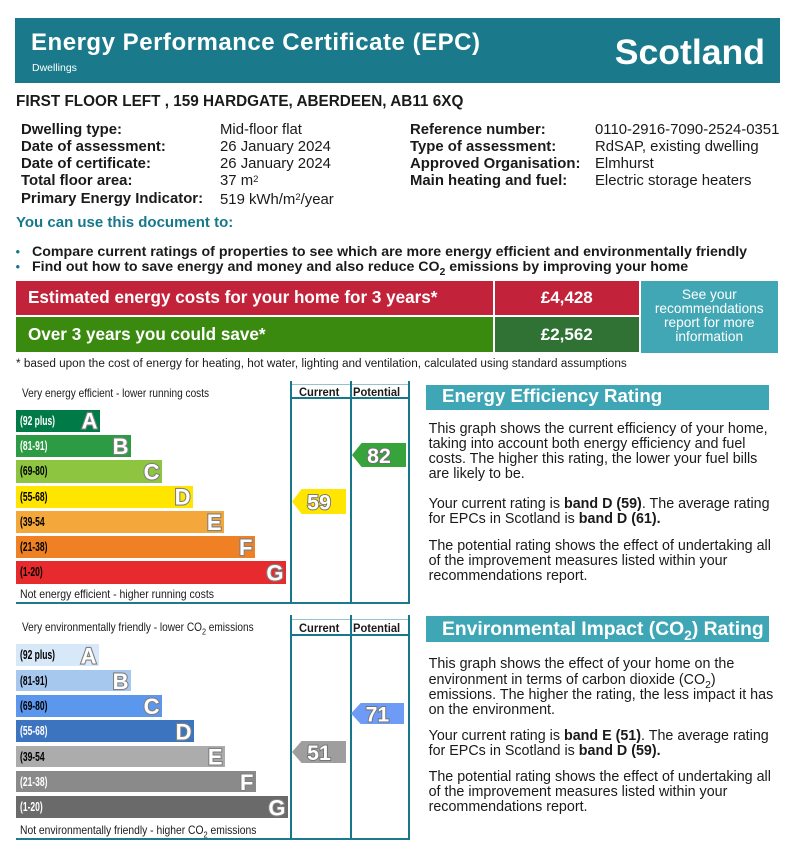  I want to click on svg-text: 82, so click(379, 455).